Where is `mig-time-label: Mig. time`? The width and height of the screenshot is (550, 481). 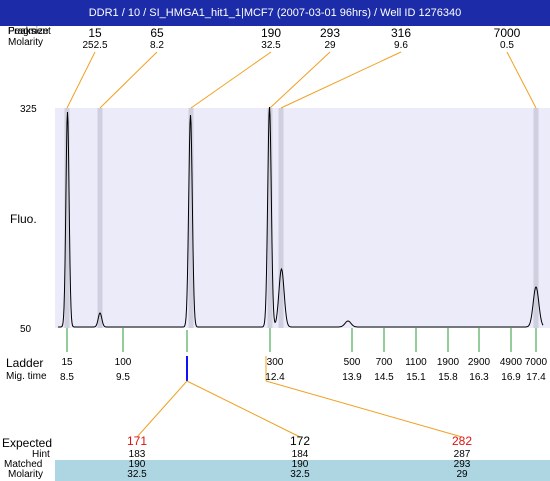
mig-time-label: Mig. time is located at coordinates (26, 376).